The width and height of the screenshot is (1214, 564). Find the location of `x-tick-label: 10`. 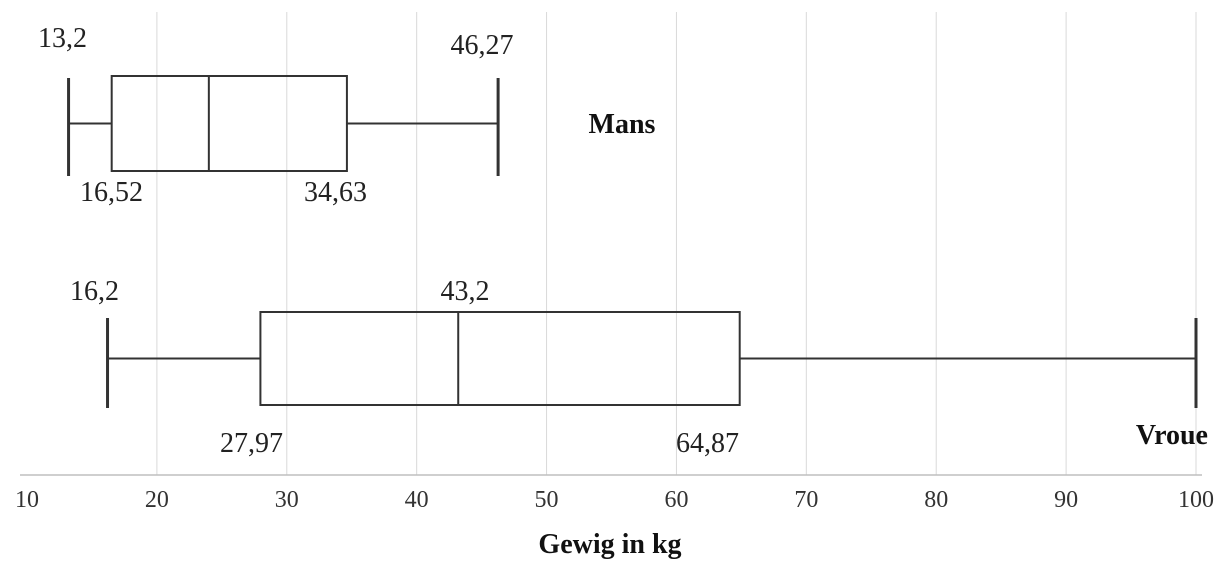

x-tick-label: 10 is located at coordinates (27, 500).